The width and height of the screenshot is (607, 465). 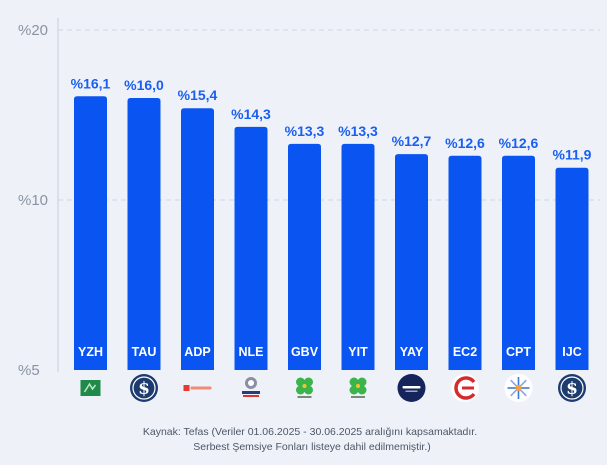 I want to click on category-label: NLE, so click(x=251, y=352).